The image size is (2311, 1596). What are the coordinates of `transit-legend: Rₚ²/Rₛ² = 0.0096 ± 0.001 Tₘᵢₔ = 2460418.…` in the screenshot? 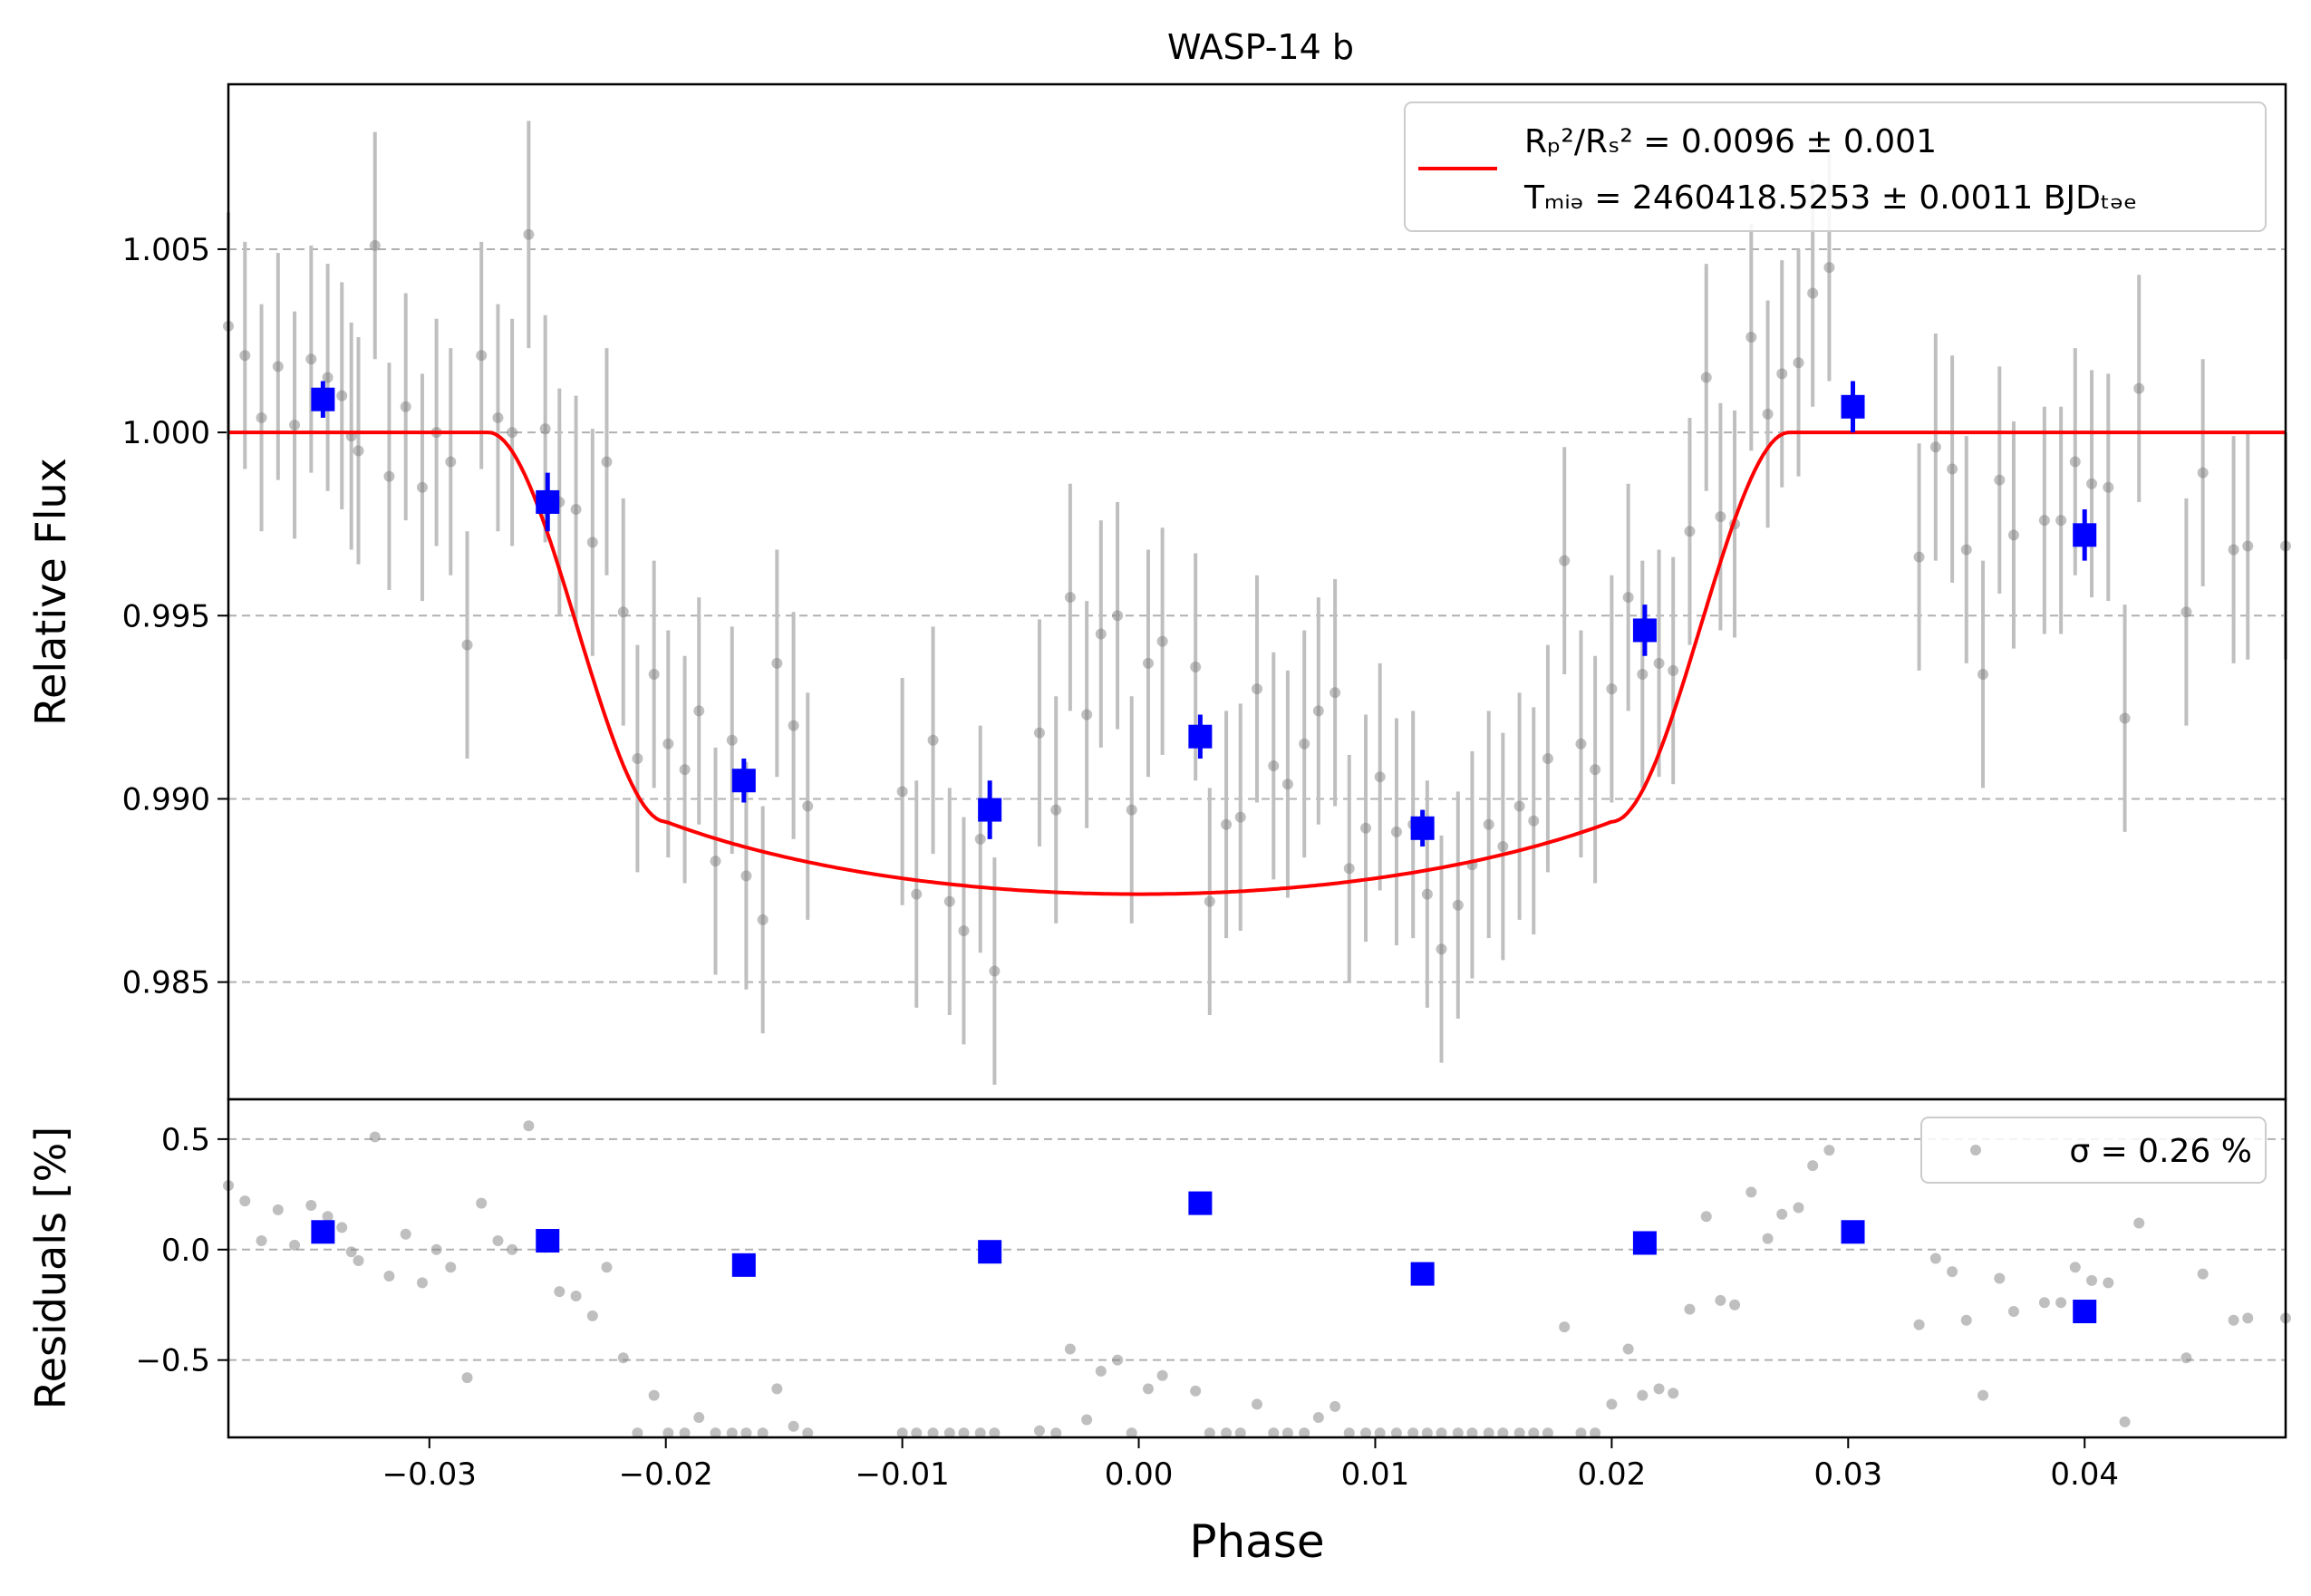 It's located at (1835, 167).